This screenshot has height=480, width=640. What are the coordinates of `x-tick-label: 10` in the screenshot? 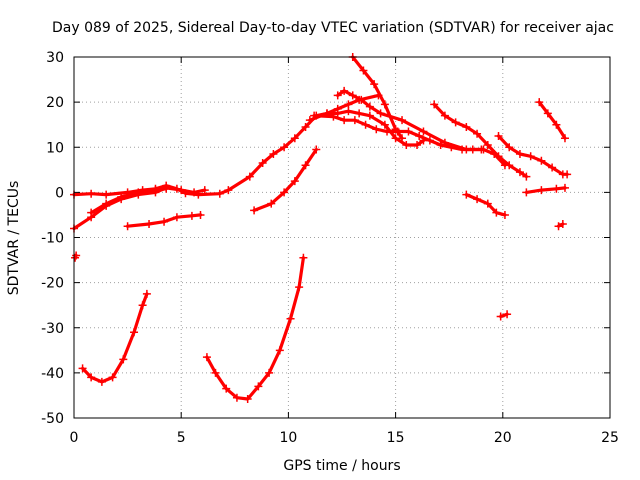 It's located at (288, 438).